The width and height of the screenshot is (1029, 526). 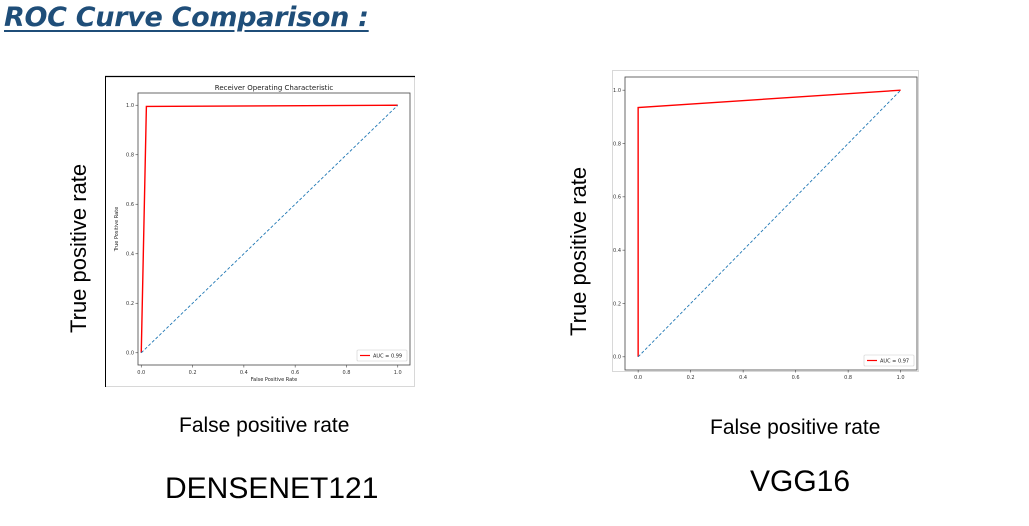 What do you see at coordinates (800, 481) in the screenshot?
I see `model-name-vgg16: VGG16` at bounding box center [800, 481].